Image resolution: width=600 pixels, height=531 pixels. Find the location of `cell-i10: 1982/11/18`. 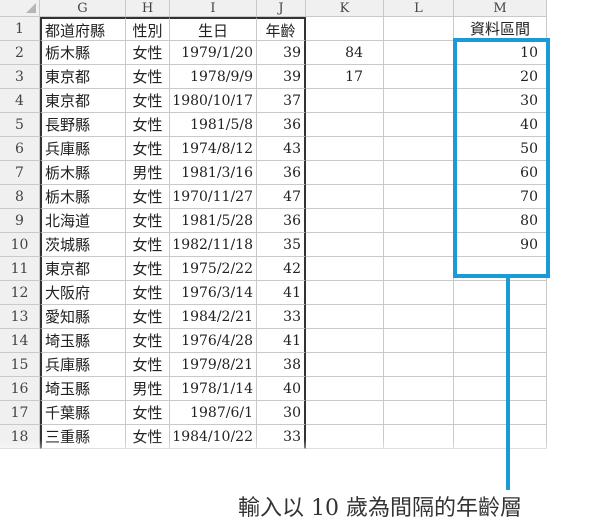

cell-i10: 1982/11/18 is located at coordinates (213, 245).